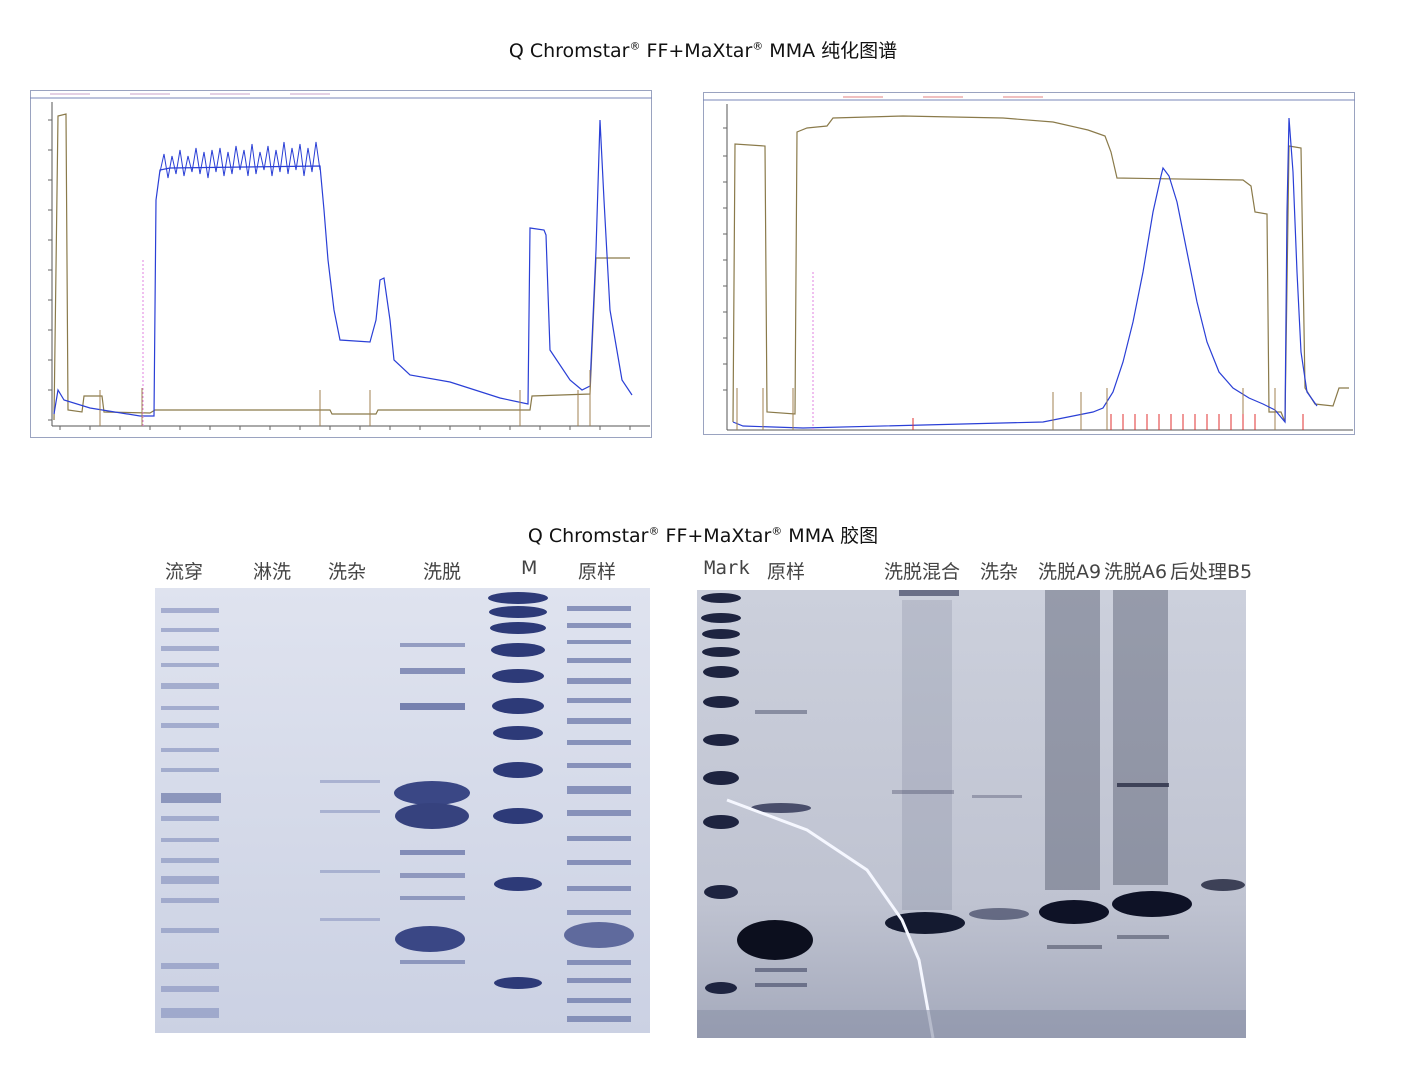 The height and width of the screenshot is (1084, 1406). I want to click on lane-label-sample: 原样, so click(597, 572).